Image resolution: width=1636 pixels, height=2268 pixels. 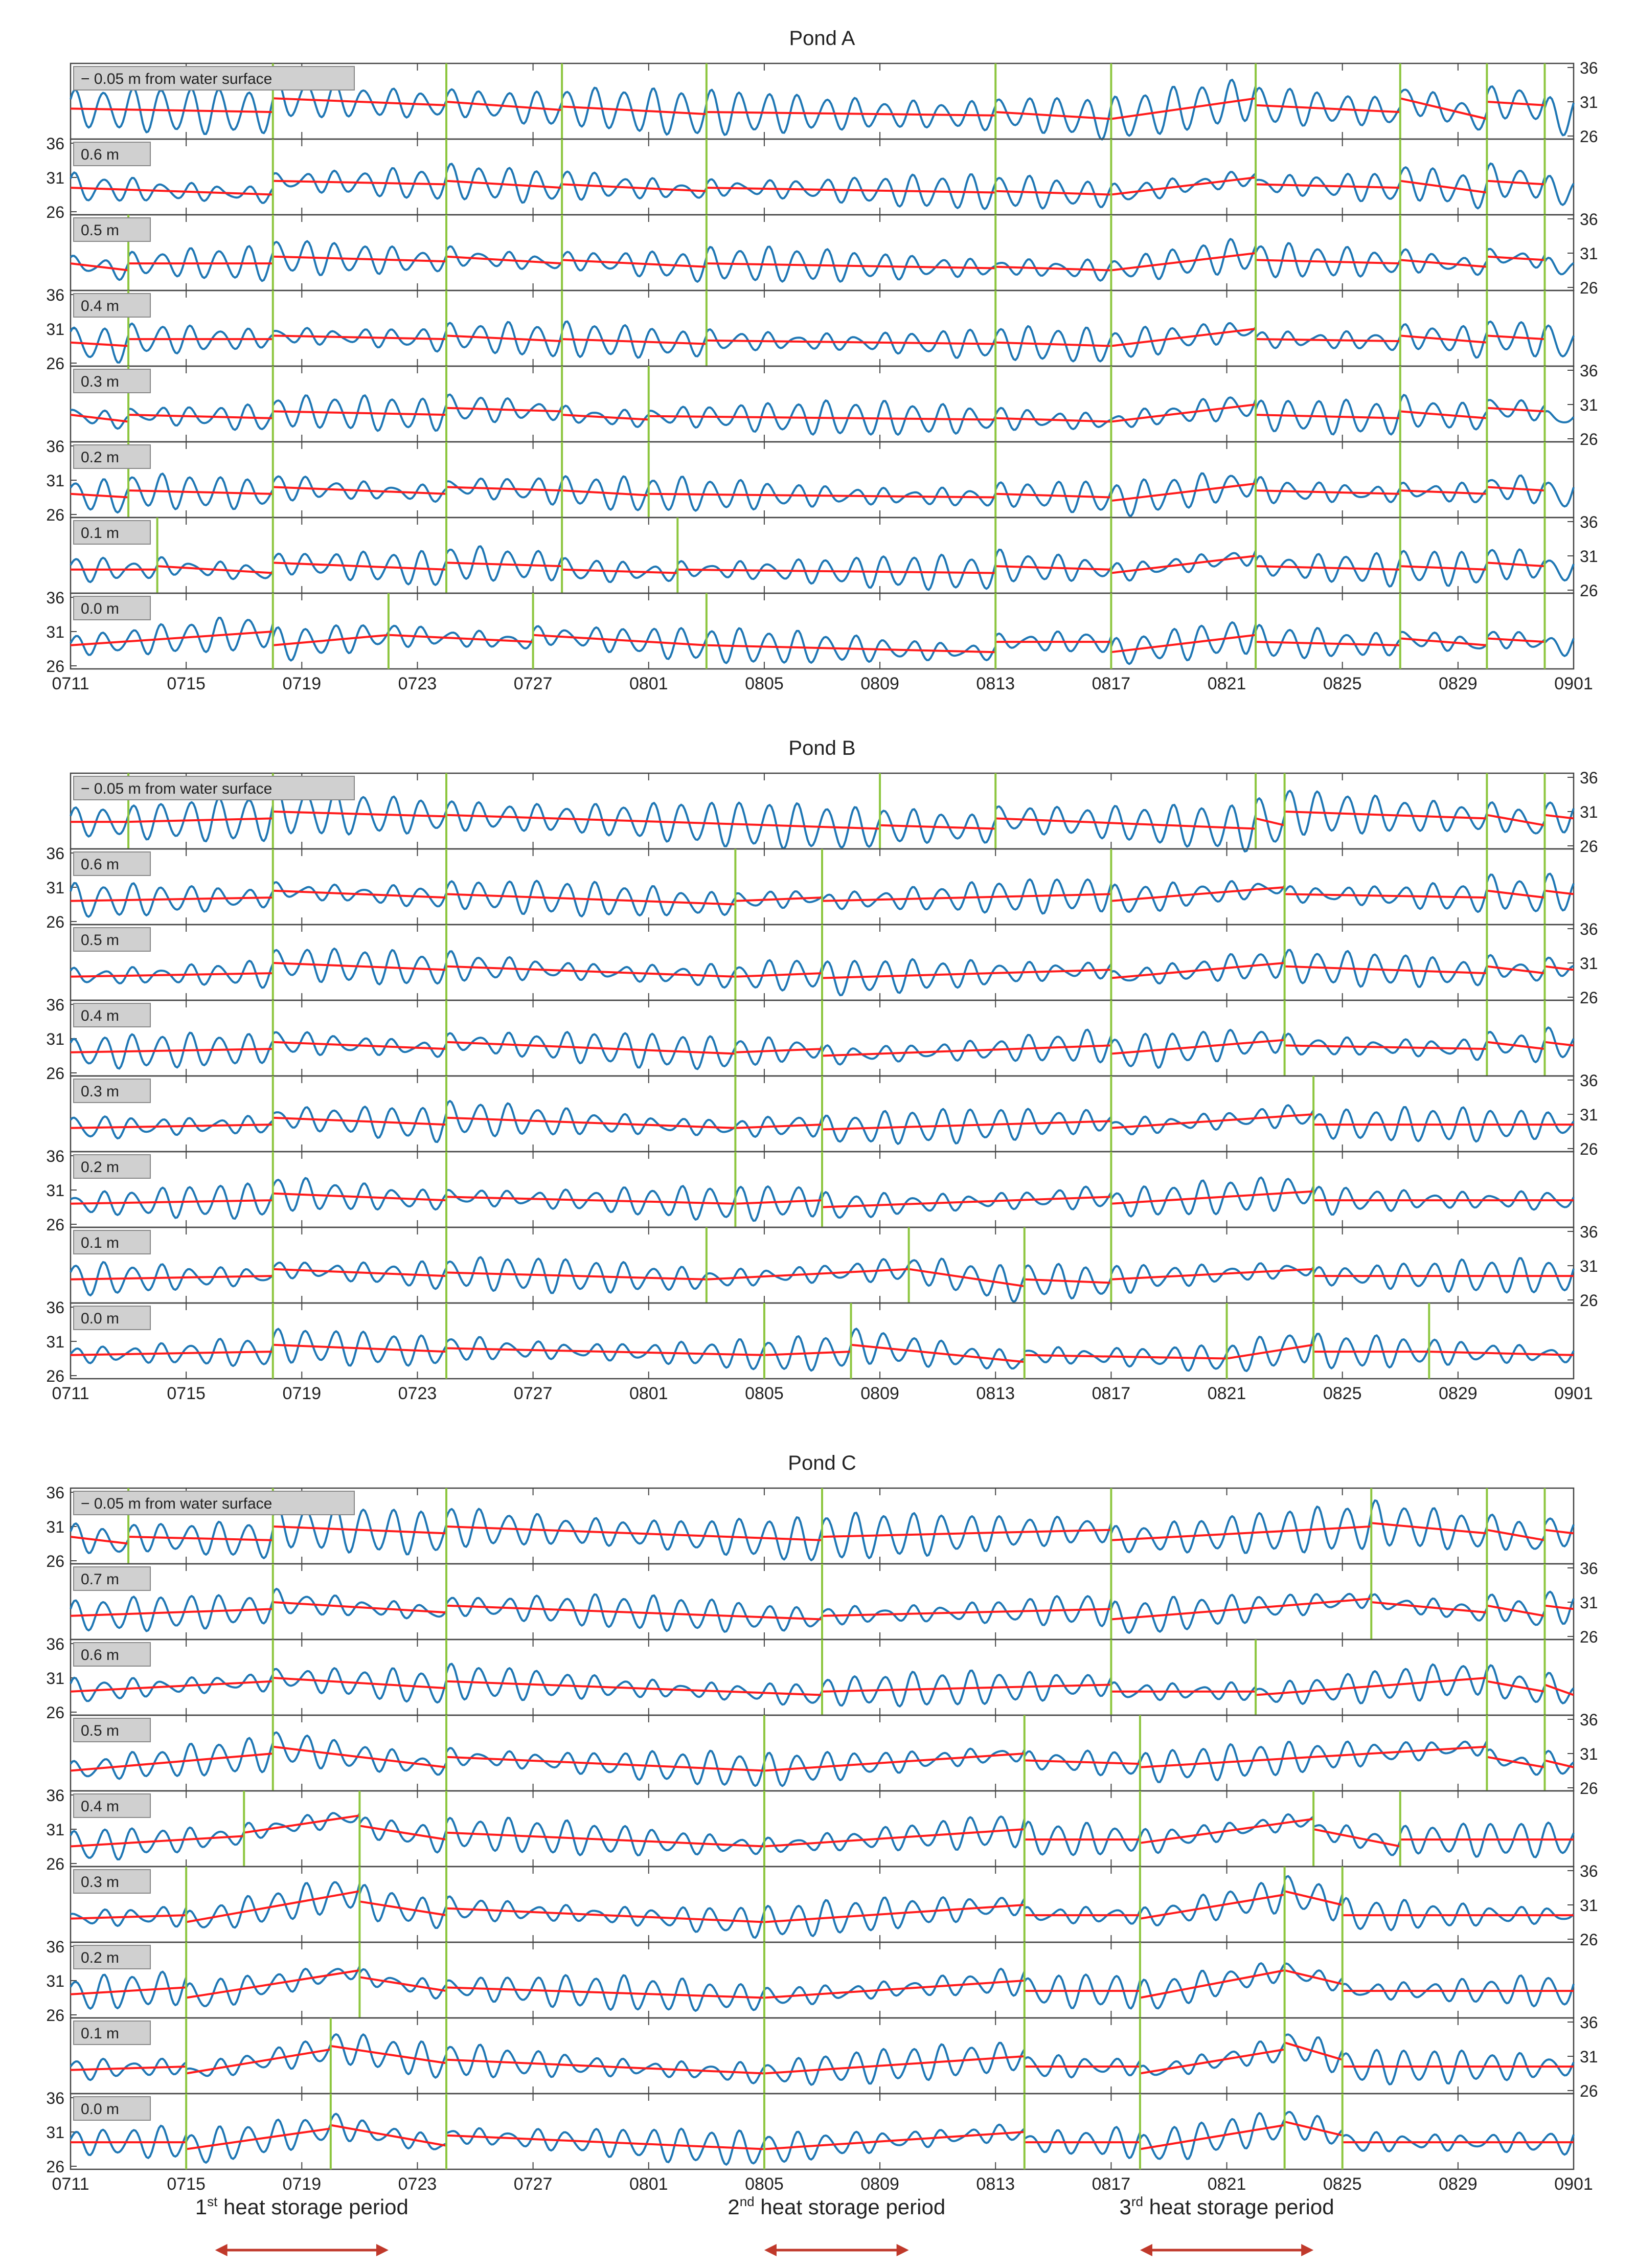 I want to click on chart-title: Pond A, so click(x=822, y=38).